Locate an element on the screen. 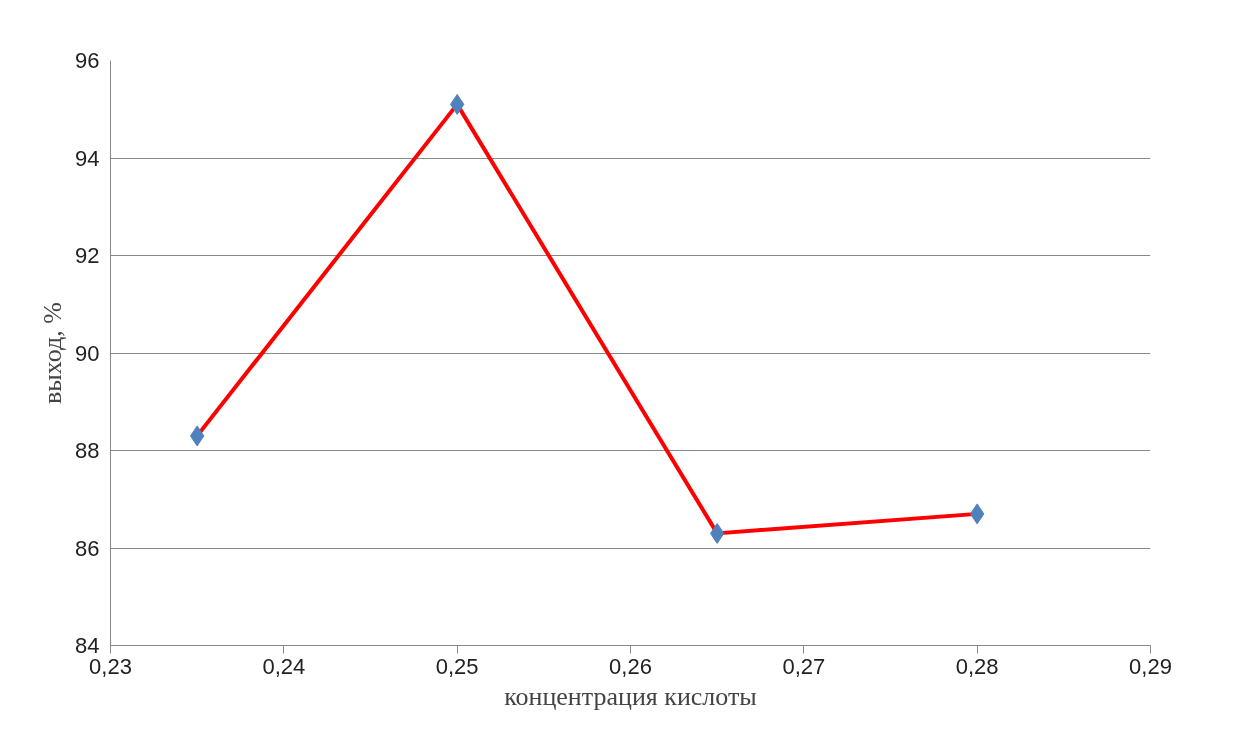 Image resolution: width=1244 pixels, height=744 pixels. x-tick-label: 0,29 is located at coordinates (1150, 666).